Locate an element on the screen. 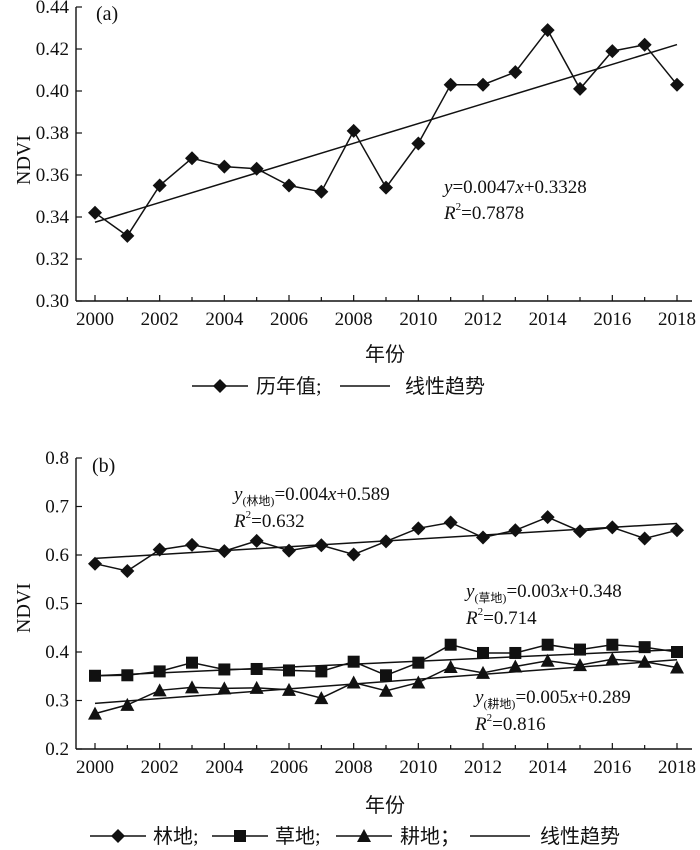  eq-grass-sub: (草地) is located at coordinates (490, 598).